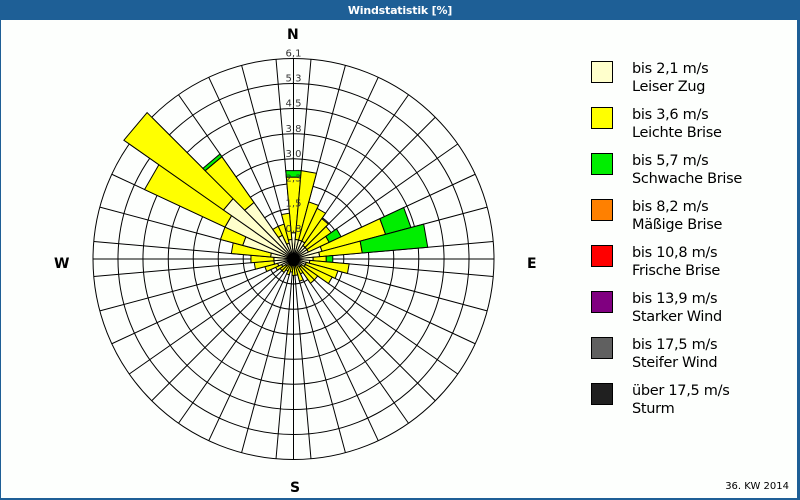 Image resolution: width=800 pixels, height=500 pixels. I want to click on ring-label: 1,5, so click(294, 204).